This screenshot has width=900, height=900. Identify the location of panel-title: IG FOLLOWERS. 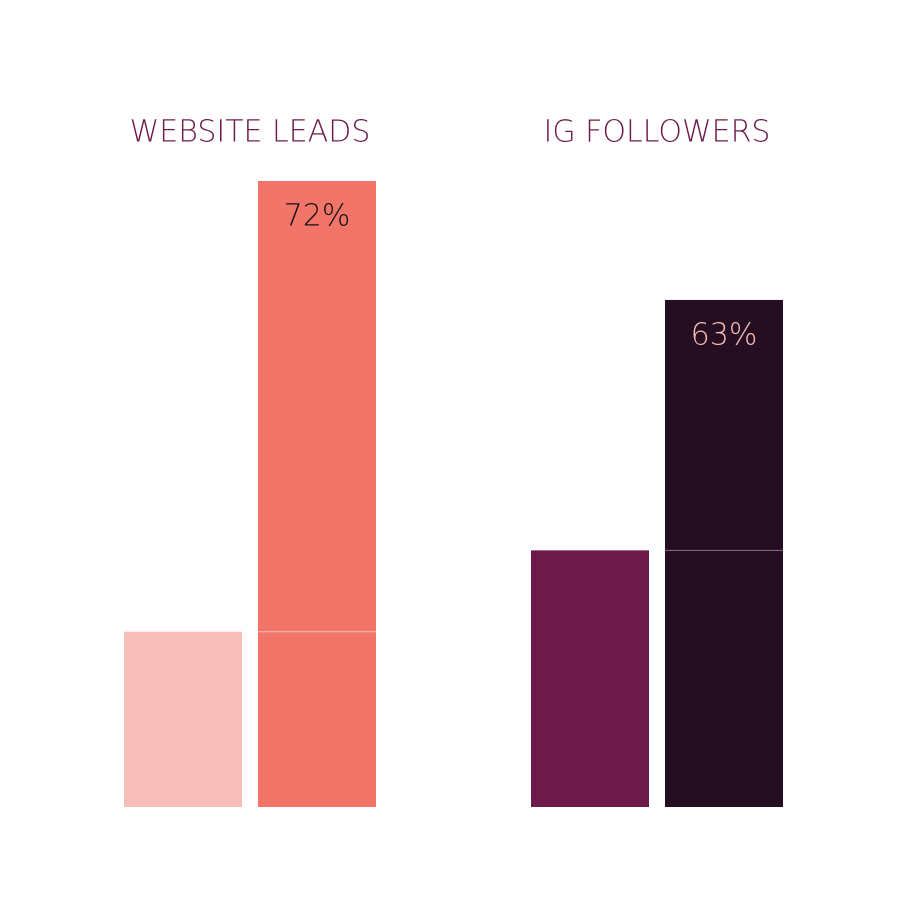
(657, 132).